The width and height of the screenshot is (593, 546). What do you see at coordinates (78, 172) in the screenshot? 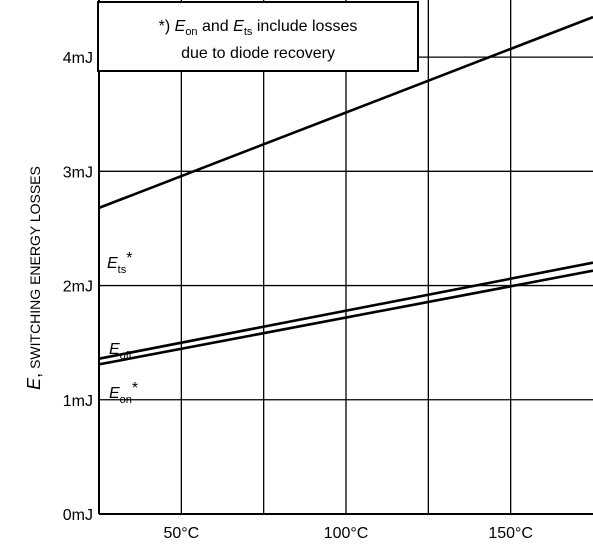
I see `y-tick-label-3: 3mJ` at bounding box center [78, 172].